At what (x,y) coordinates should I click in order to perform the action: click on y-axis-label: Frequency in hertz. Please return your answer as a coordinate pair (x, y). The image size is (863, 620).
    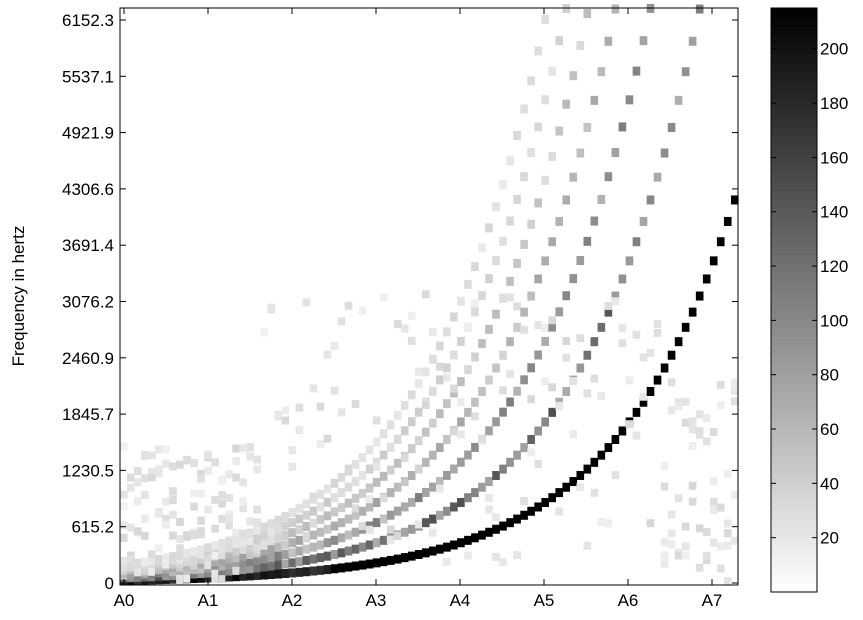
    Looking at the image, I should click on (18, 296).